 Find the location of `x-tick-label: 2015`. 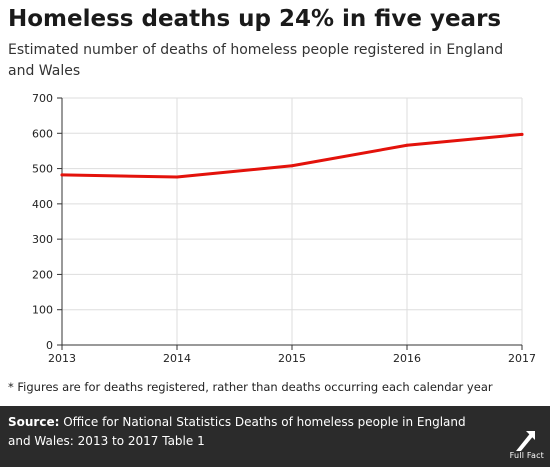

x-tick-label: 2015 is located at coordinates (292, 358).